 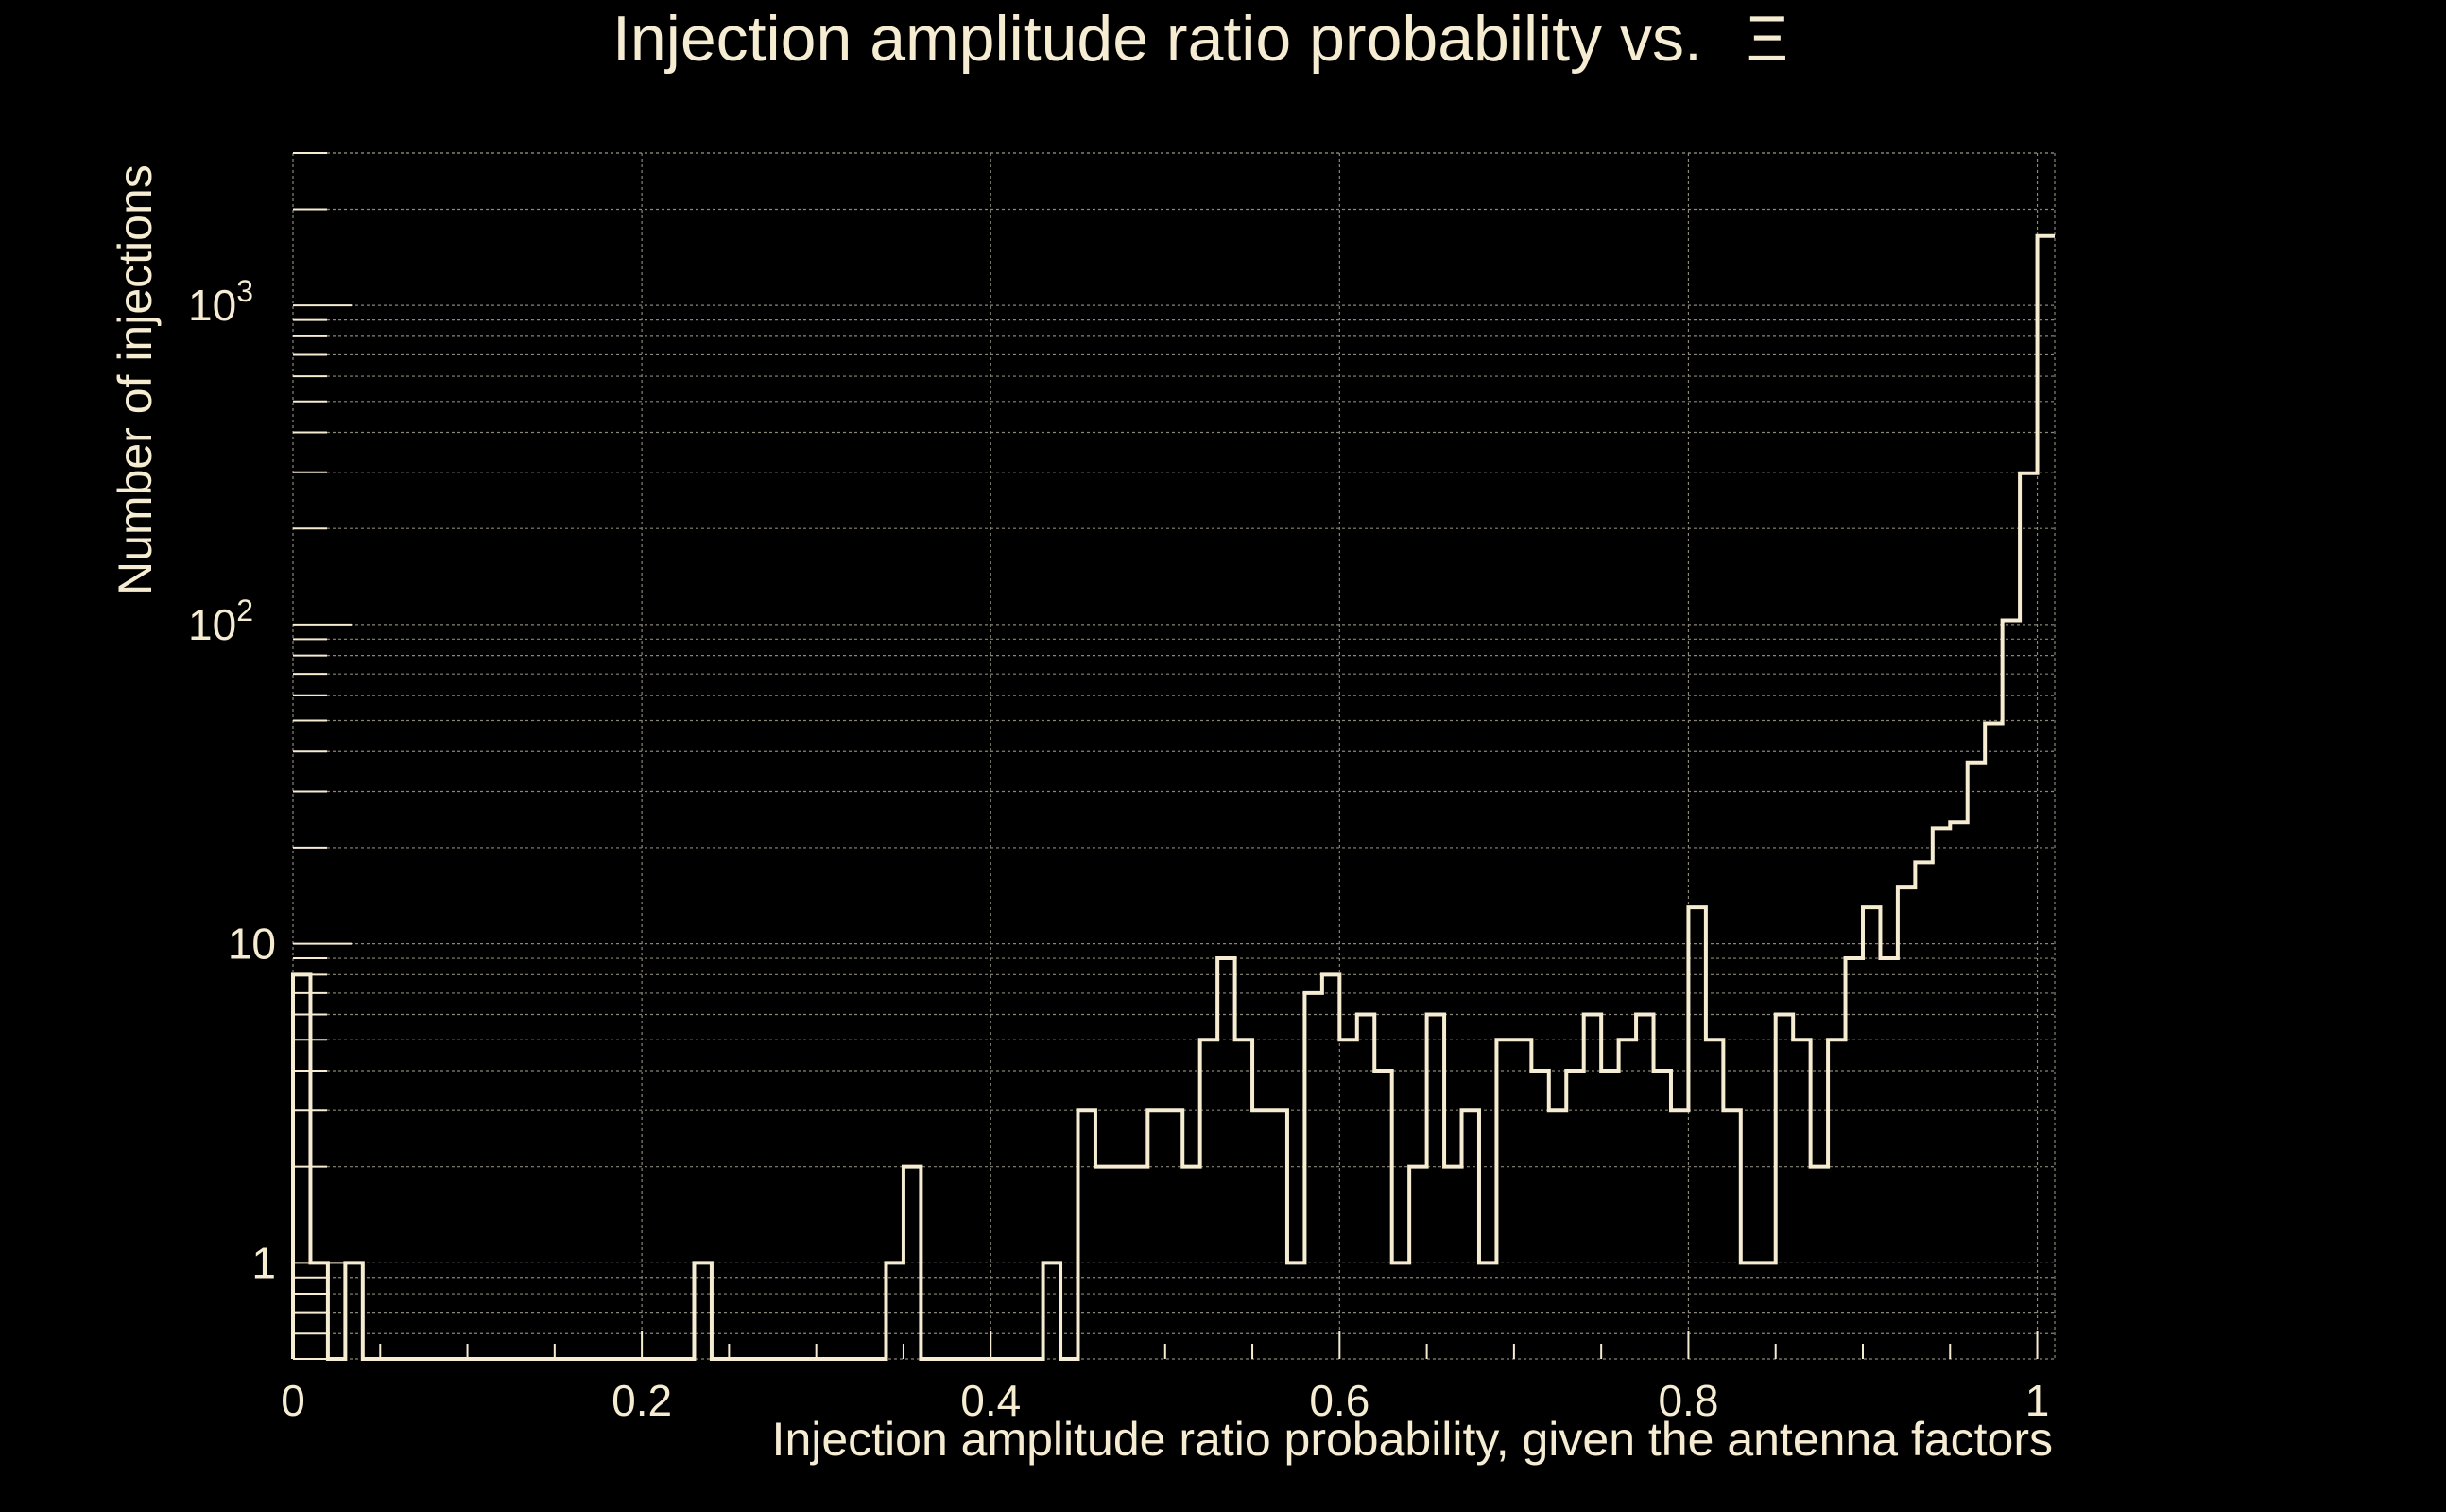 What do you see at coordinates (1165, 1400) in the screenshot?
I see `x-tick-labels: 0 0.2 0.4 0.6 0.8 1` at bounding box center [1165, 1400].